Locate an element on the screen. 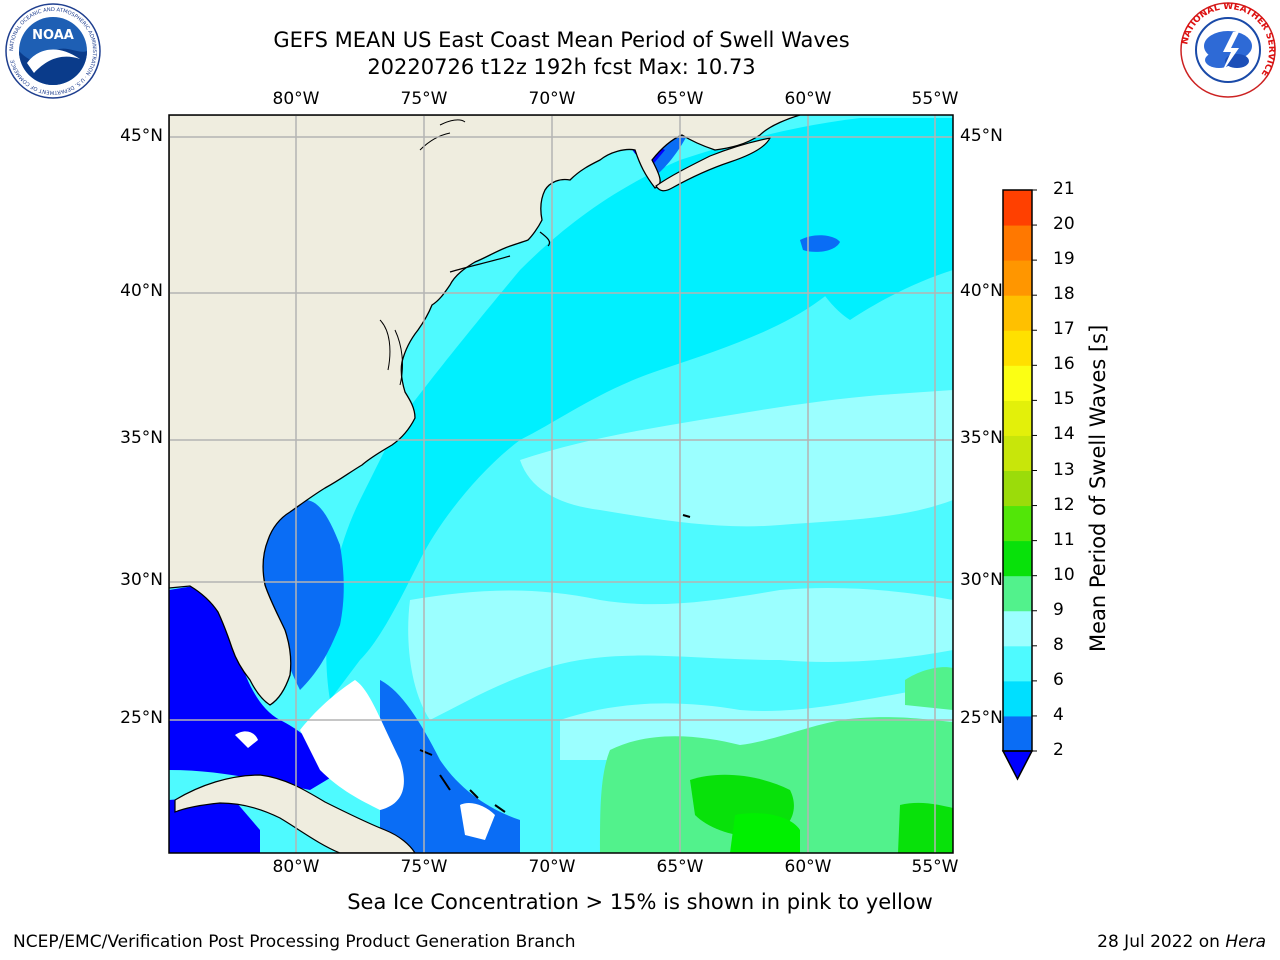  no-data-caicos is located at coordinates (477, 821).